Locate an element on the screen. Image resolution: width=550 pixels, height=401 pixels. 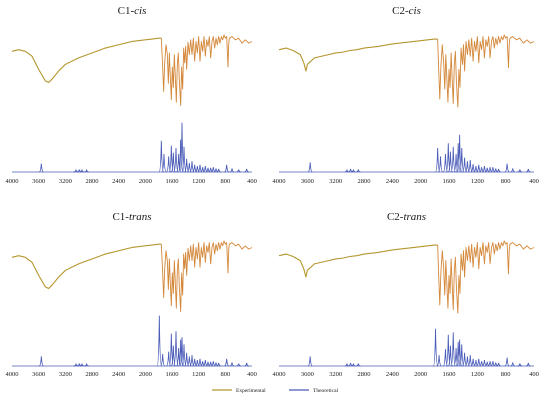
legend: Experimental Theoretical is located at coordinates (275, 391).